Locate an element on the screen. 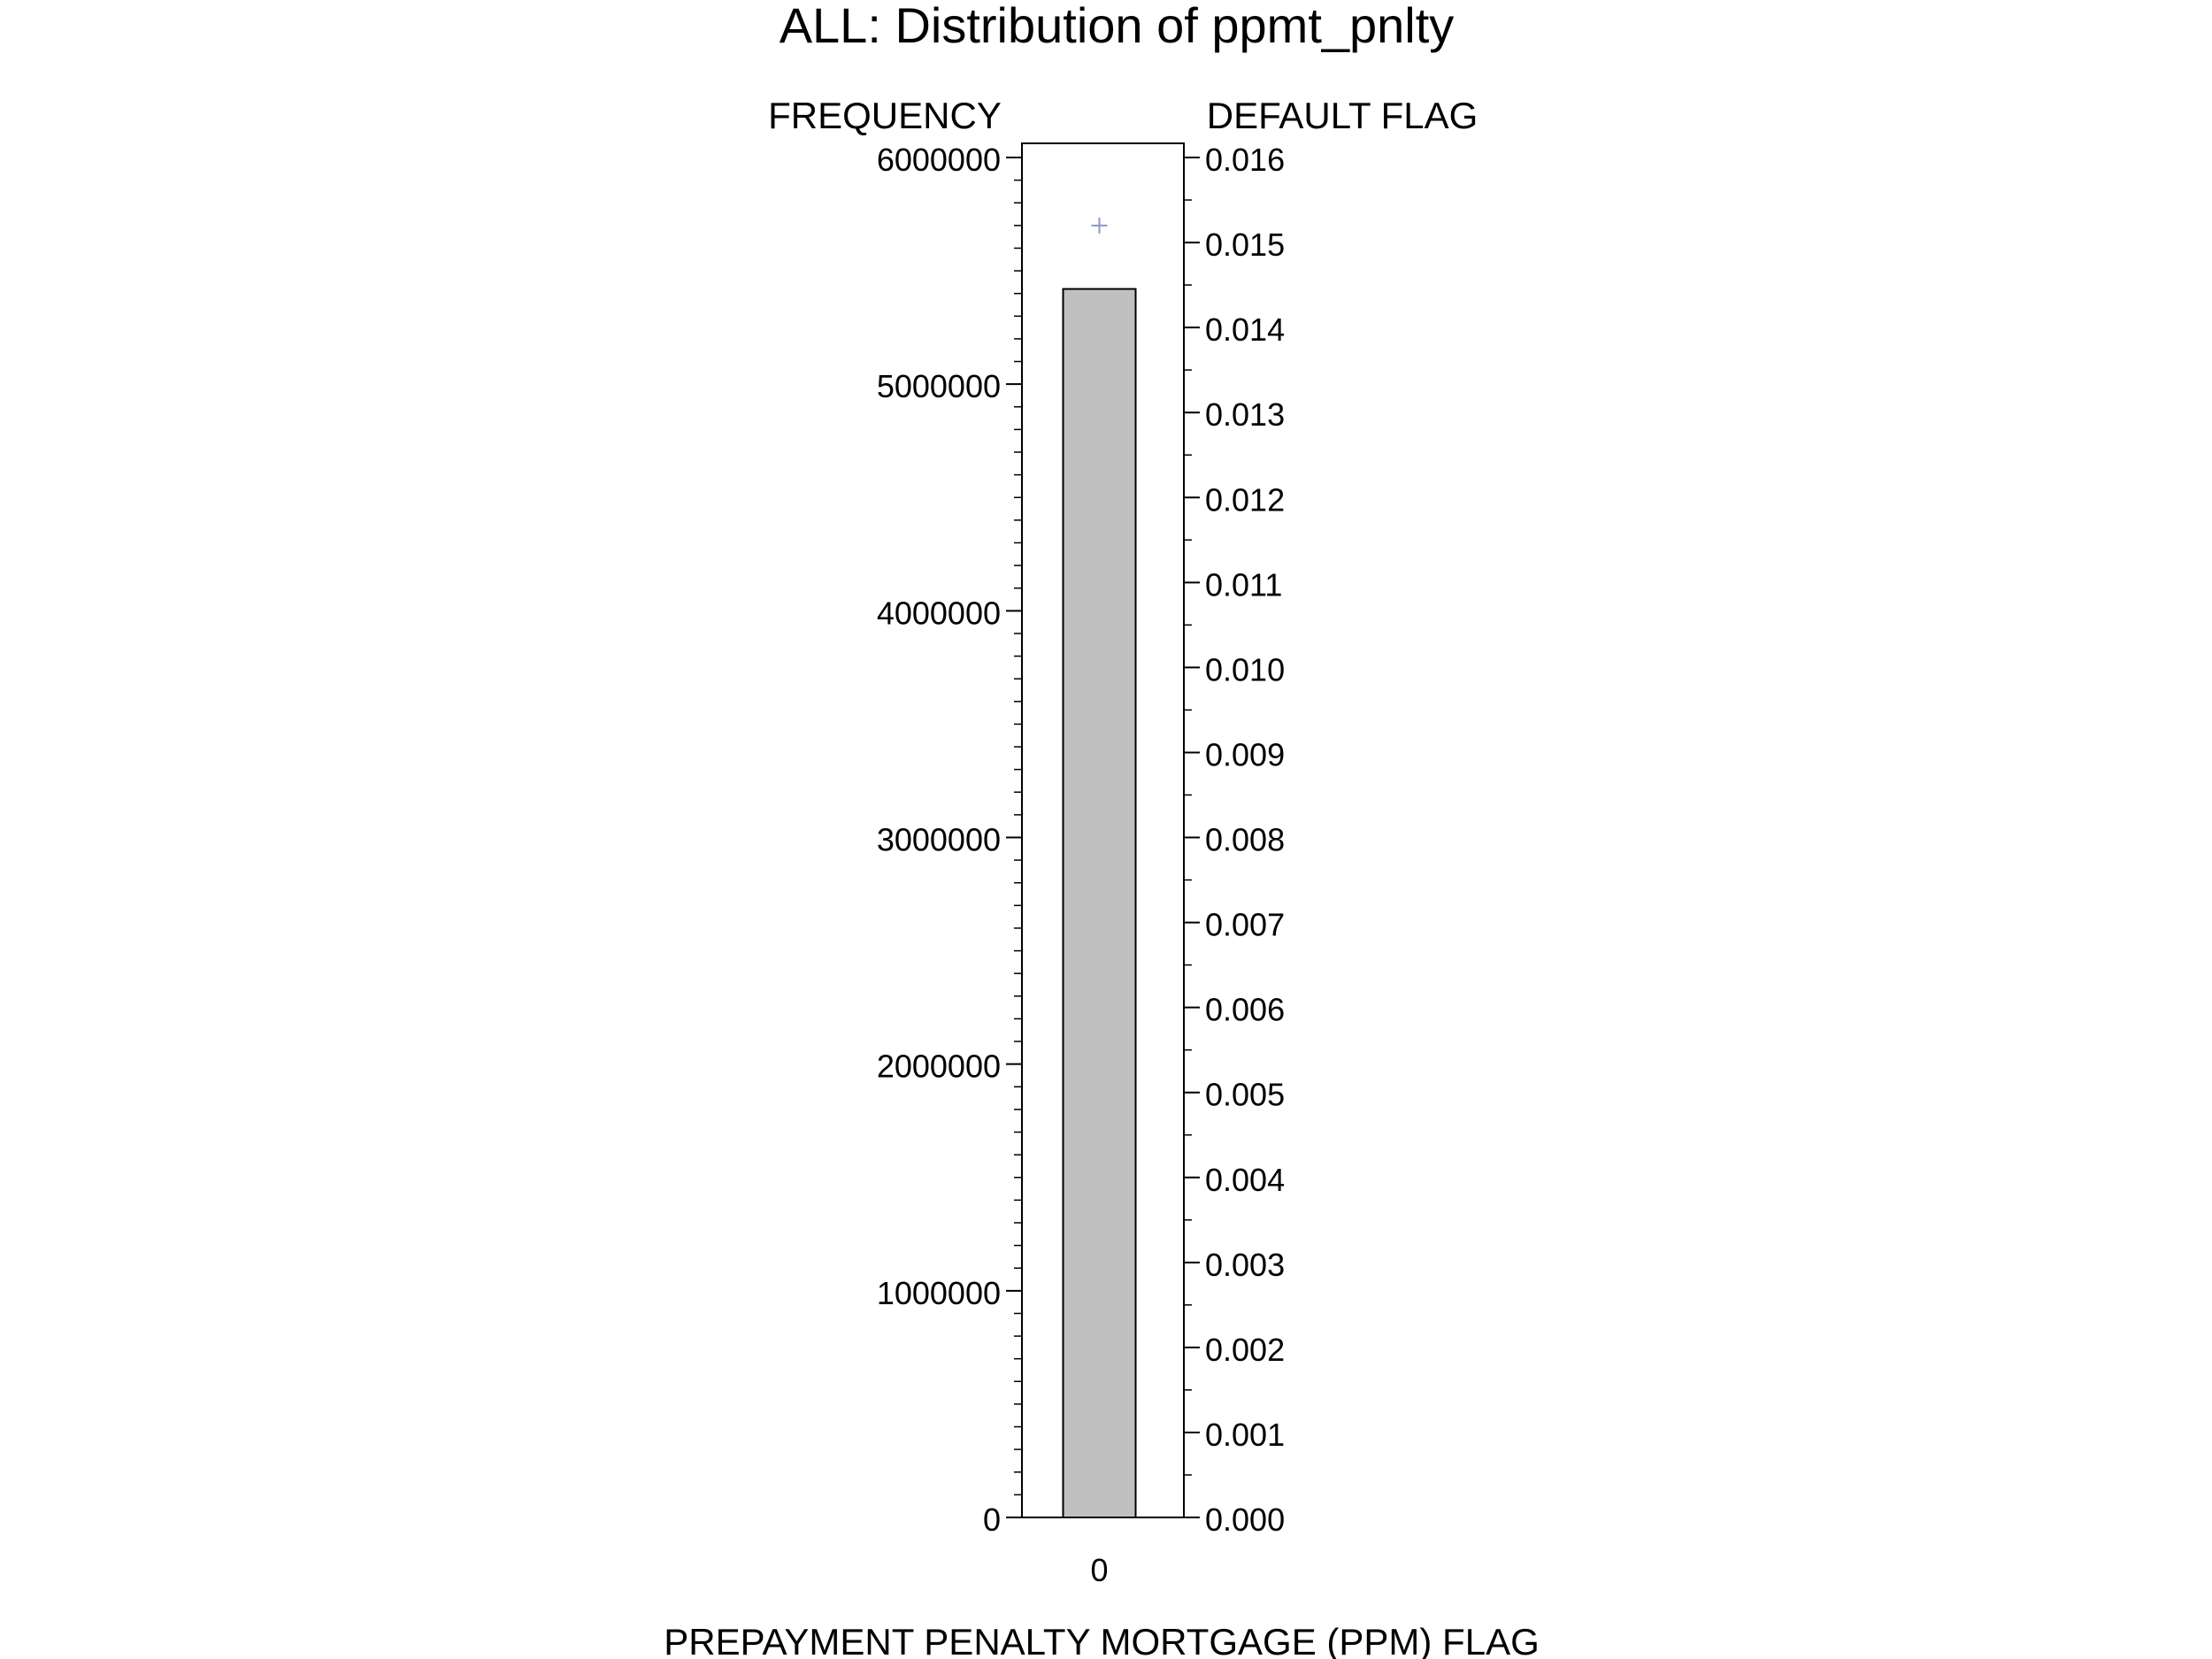  right-tick-label: 0.003 is located at coordinates (1245, 1265).